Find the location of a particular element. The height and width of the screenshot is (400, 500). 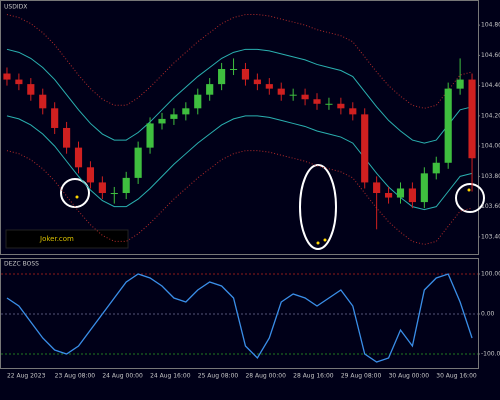

x-tick-label: 30 Aug 16:00 is located at coordinates (456, 376).